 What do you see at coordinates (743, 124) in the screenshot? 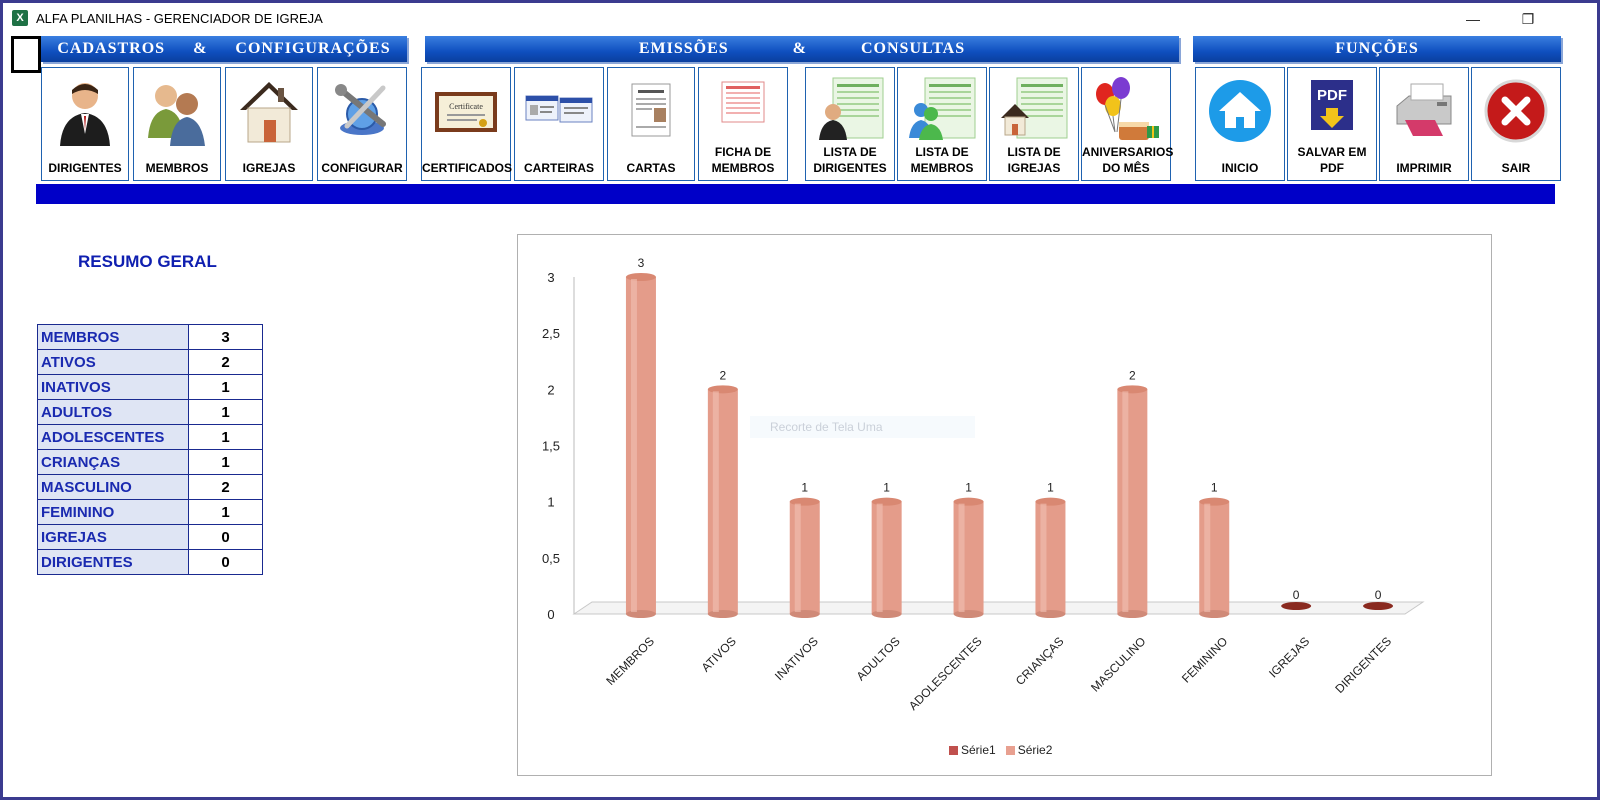
I see `ficha-membros-button: FICHA DE MEMBROS` at bounding box center [743, 124].